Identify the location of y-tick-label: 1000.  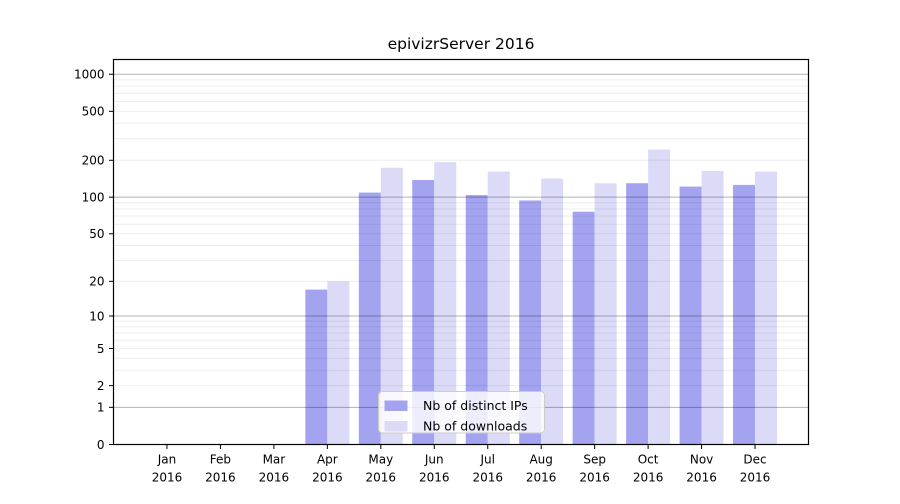
(89, 75).